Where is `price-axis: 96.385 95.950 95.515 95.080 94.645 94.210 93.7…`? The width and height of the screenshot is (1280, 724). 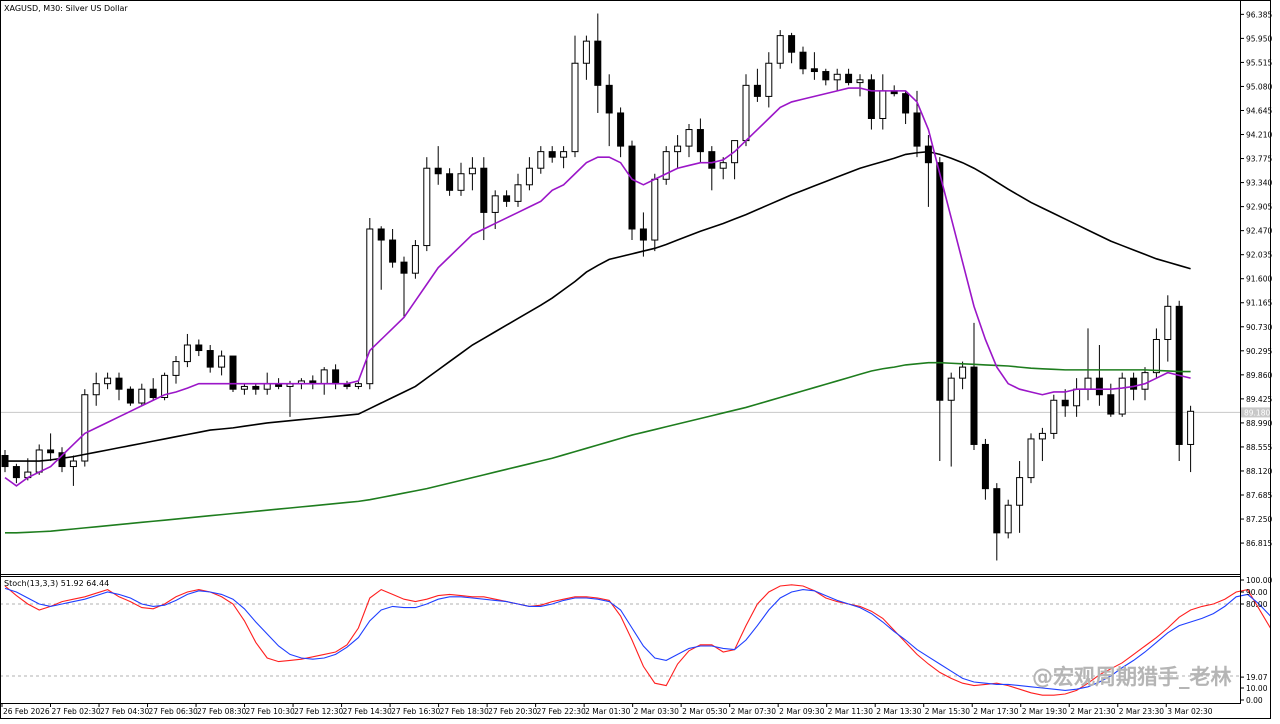 price-axis: 96.385 95.950 95.515 95.080 94.645 94.210 93.7… is located at coordinates (1256, 352).